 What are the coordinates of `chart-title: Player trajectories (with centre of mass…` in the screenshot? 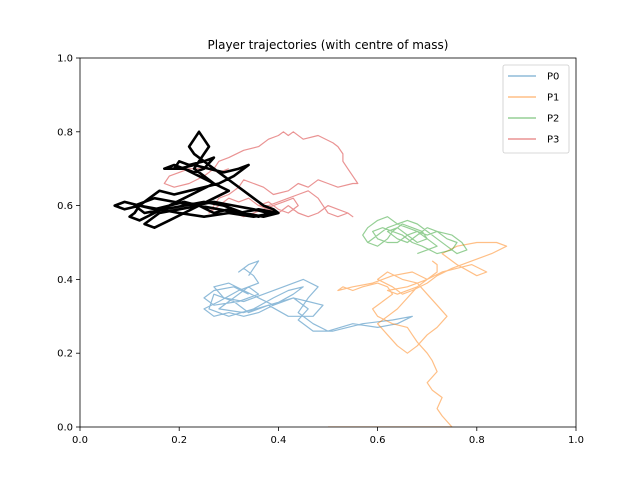 It's located at (328, 45).